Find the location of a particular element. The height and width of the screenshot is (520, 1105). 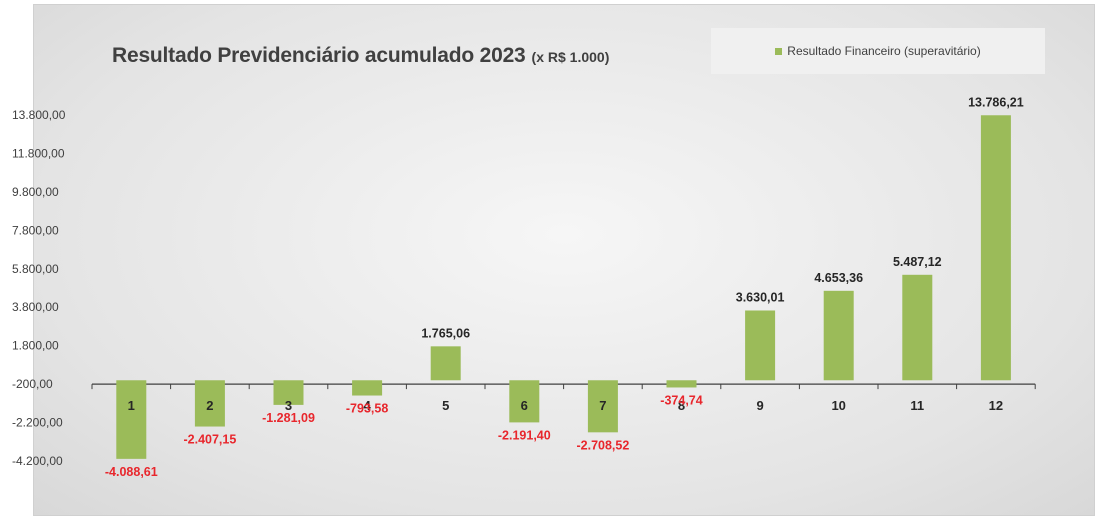

x-tick-label: 11 is located at coordinates (917, 405).